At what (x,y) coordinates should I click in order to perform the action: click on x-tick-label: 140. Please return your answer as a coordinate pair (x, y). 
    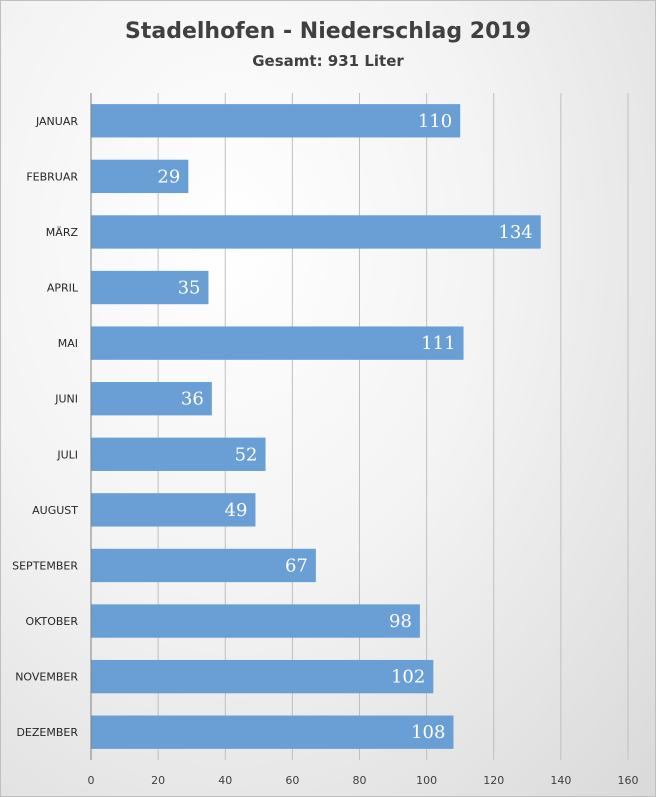
    Looking at the image, I should click on (560, 780).